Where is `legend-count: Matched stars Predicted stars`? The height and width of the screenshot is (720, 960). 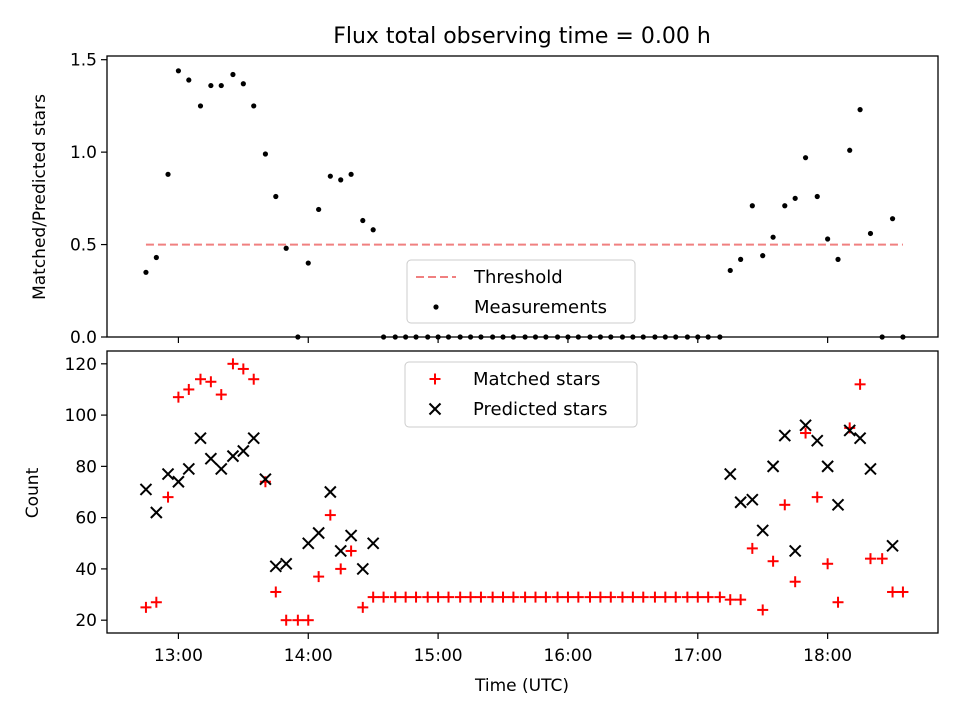 legend-count: Matched stars Predicted stars is located at coordinates (521, 394).